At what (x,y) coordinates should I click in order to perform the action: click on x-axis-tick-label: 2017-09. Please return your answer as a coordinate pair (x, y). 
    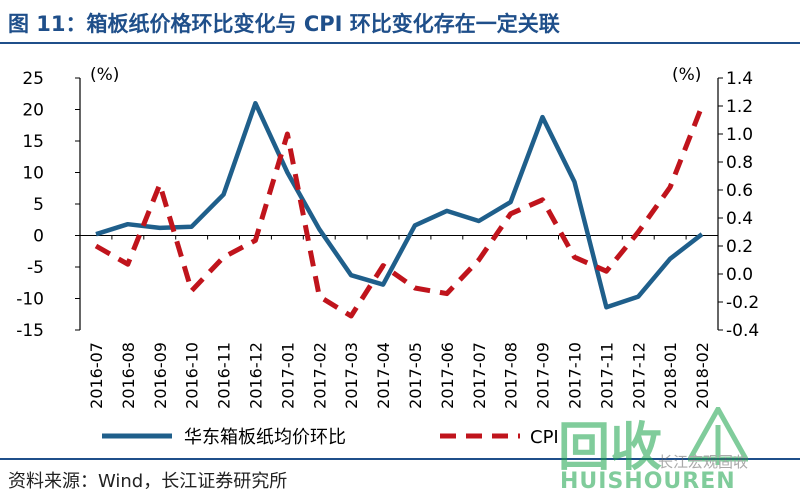
    Looking at the image, I should click on (543, 375).